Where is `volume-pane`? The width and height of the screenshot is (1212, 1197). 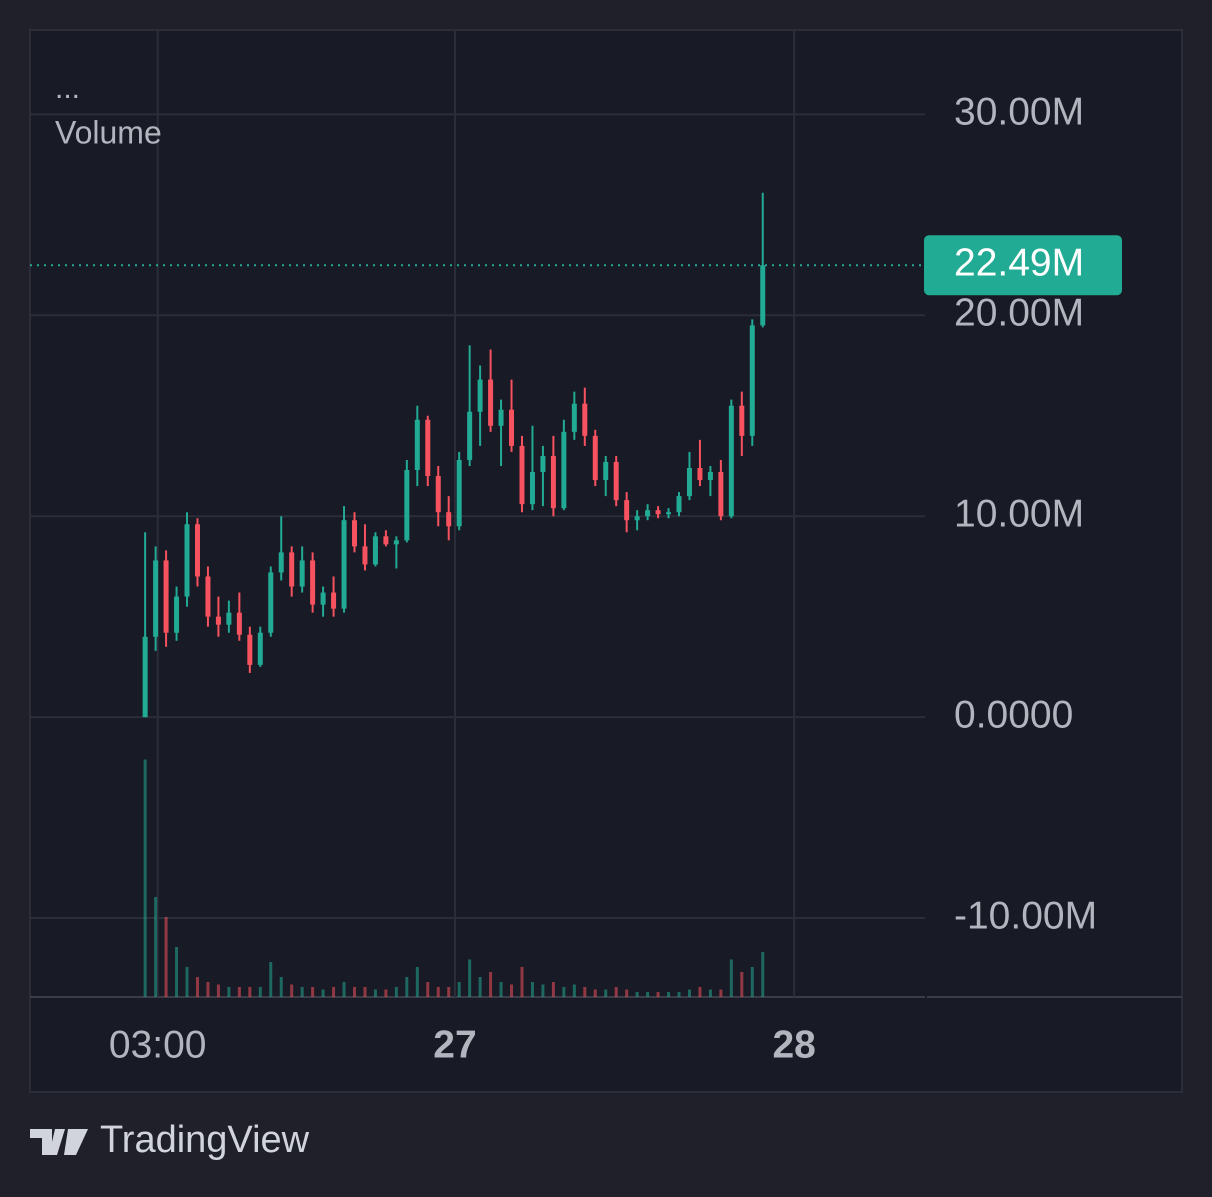
volume-pane is located at coordinates (454, 878).